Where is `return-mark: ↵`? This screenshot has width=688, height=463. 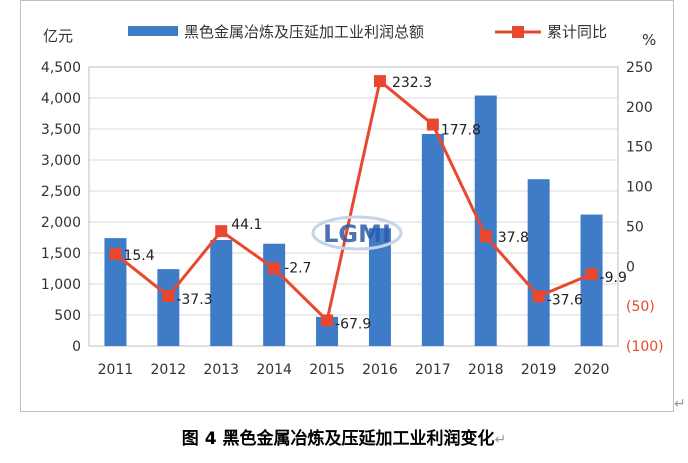
return-mark: ↵ is located at coordinates (680, 404).